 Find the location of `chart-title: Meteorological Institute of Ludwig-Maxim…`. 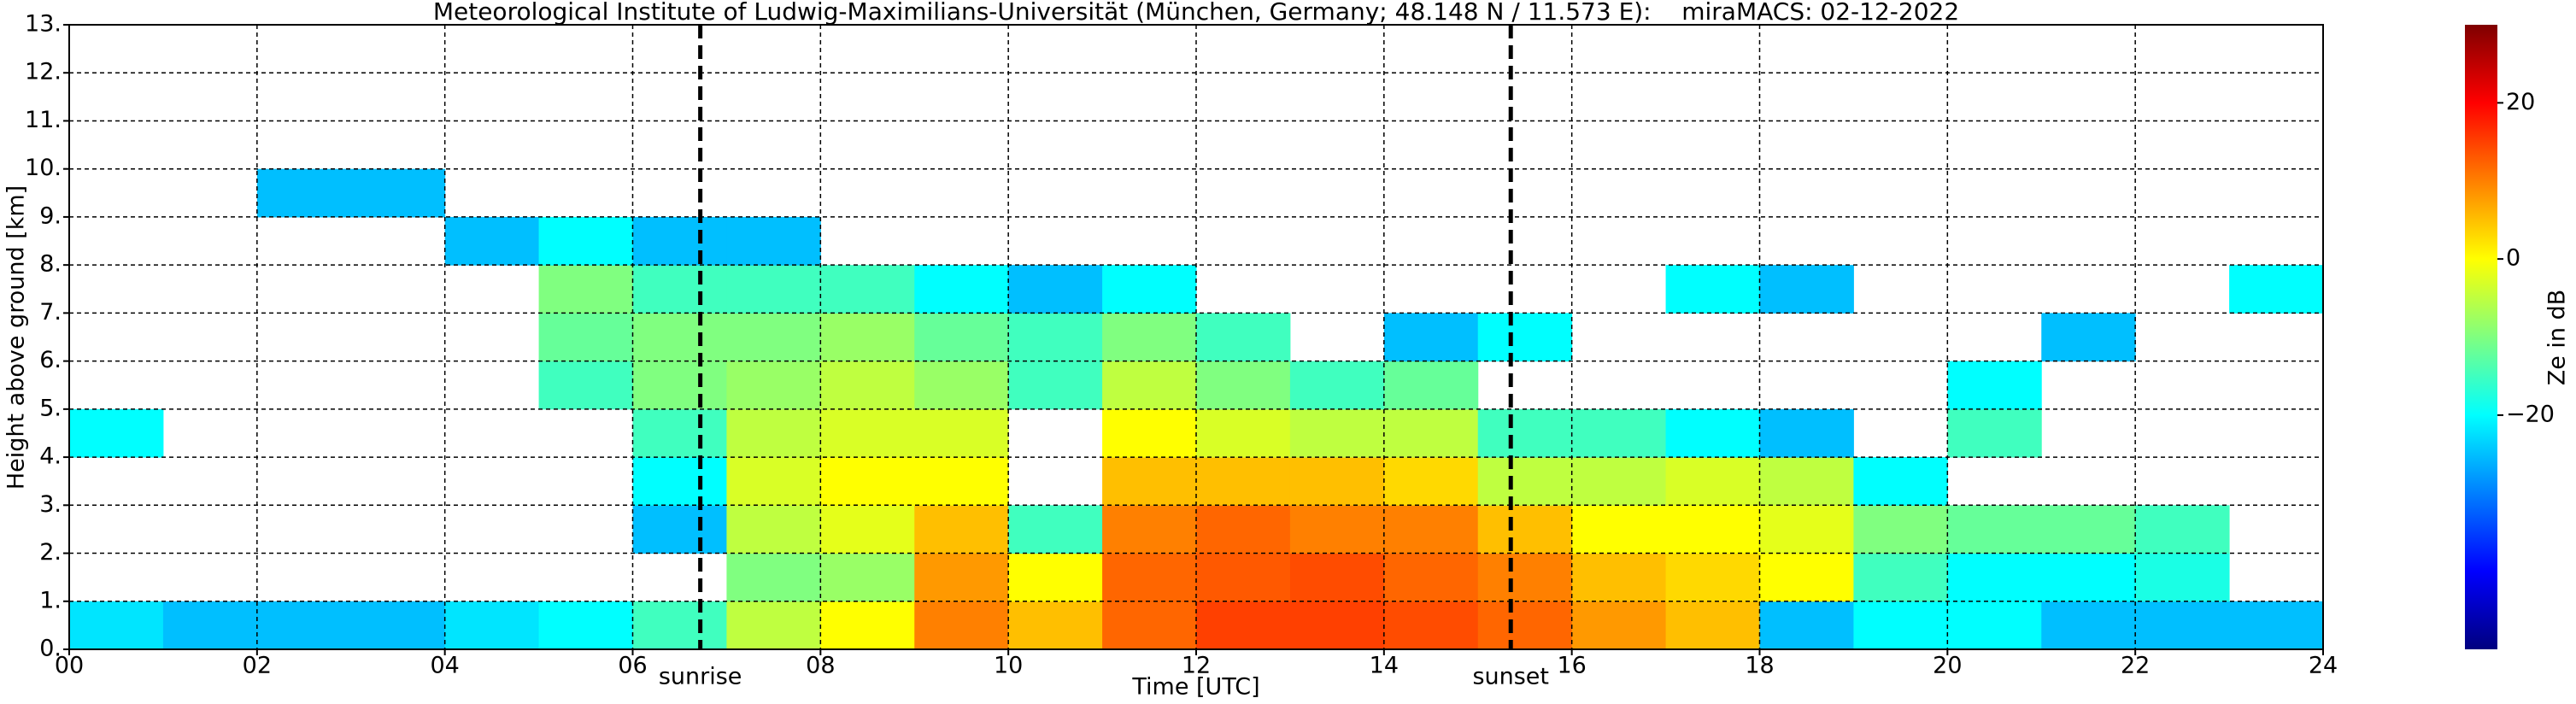

chart-title: Meteorological Institute of Ludwig-Maxim… is located at coordinates (1196, 13).